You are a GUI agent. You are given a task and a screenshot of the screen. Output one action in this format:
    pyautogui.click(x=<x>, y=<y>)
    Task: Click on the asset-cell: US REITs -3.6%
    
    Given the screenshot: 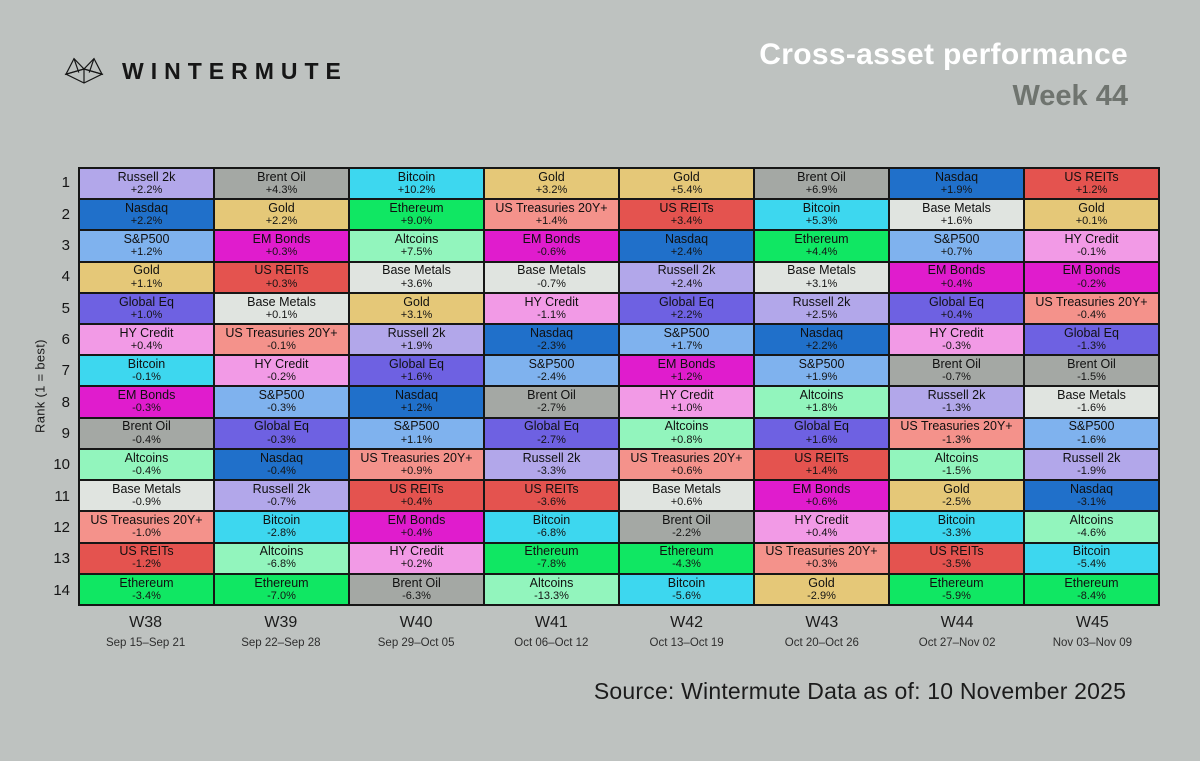 What is the action you would take?
    pyautogui.click(x=551, y=496)
    